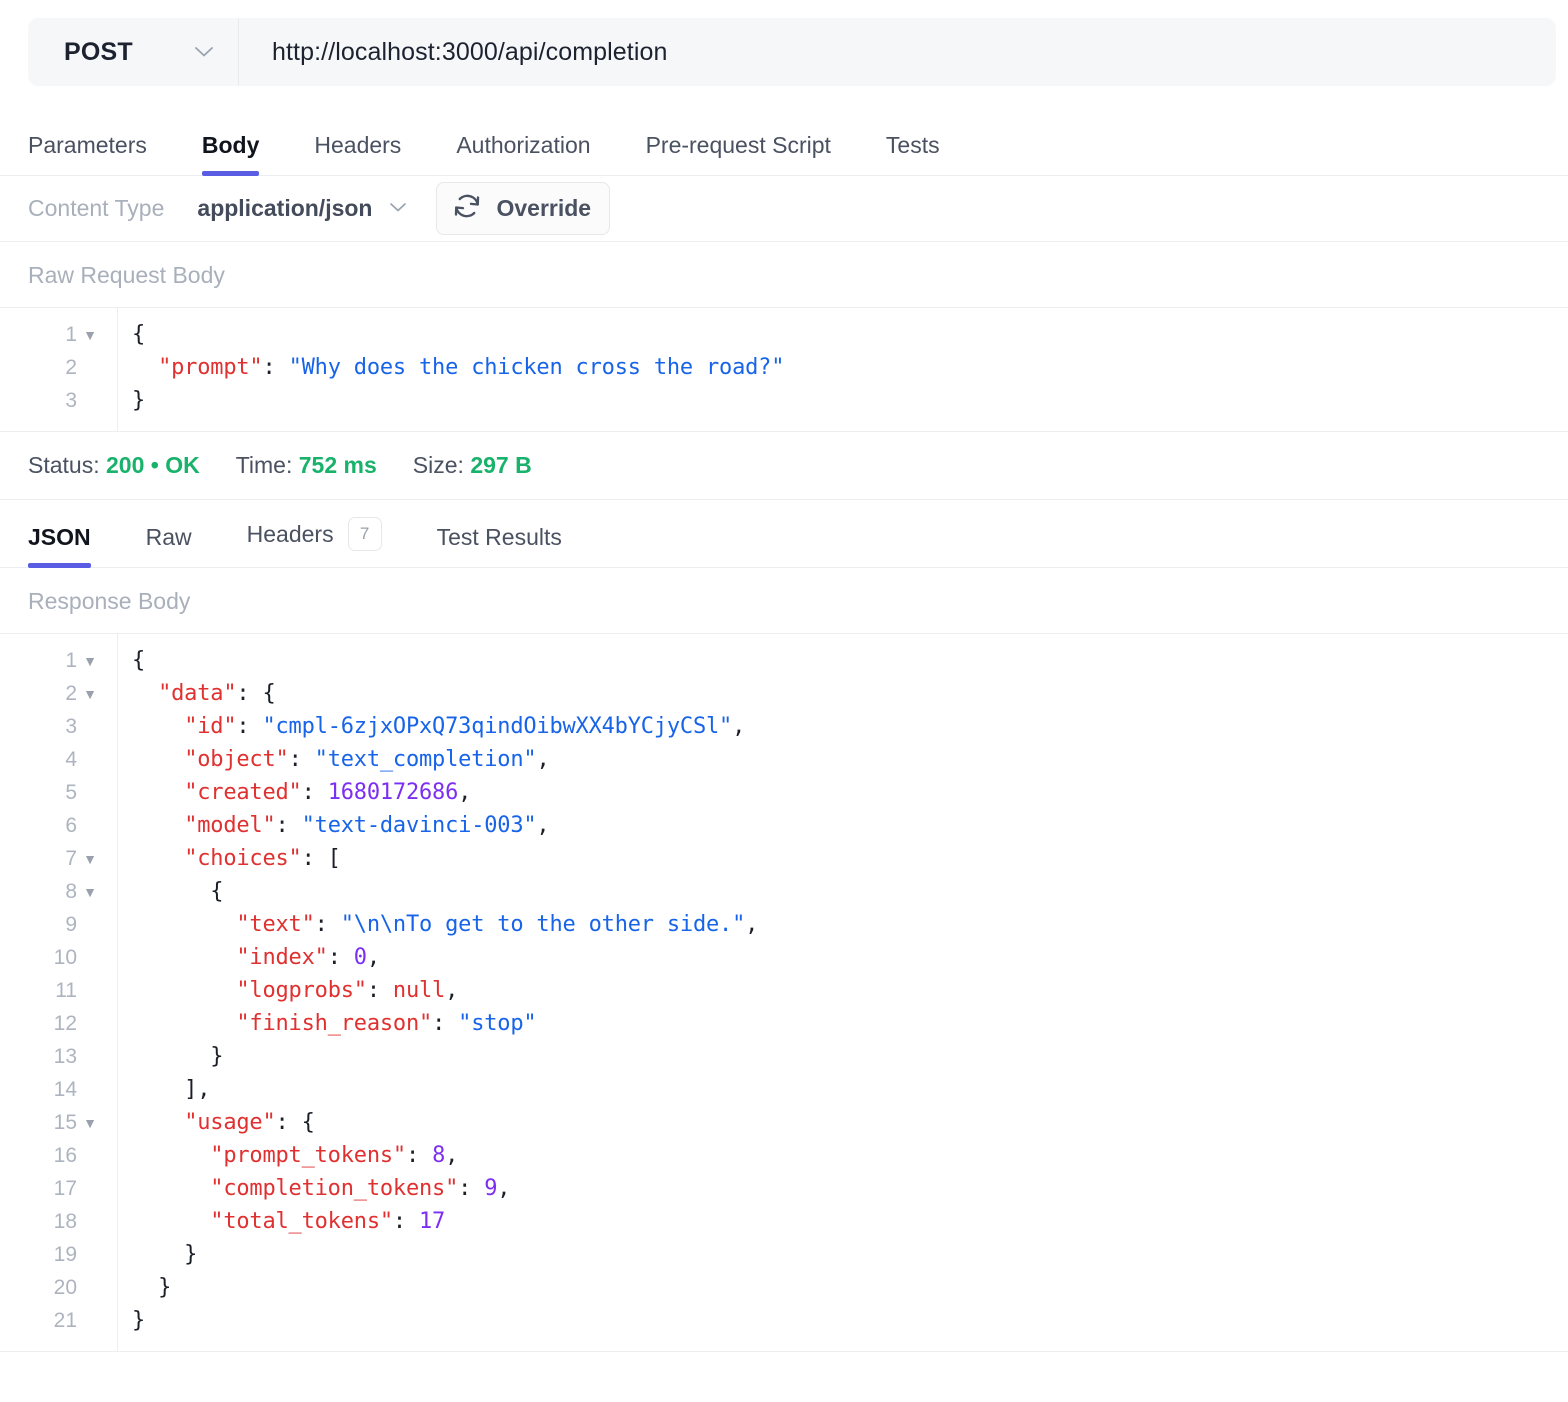  What do you see at coordinates (912, 145) in the screenshot?
I see `tab-tests: Tests` at bounding box center [912, 145].